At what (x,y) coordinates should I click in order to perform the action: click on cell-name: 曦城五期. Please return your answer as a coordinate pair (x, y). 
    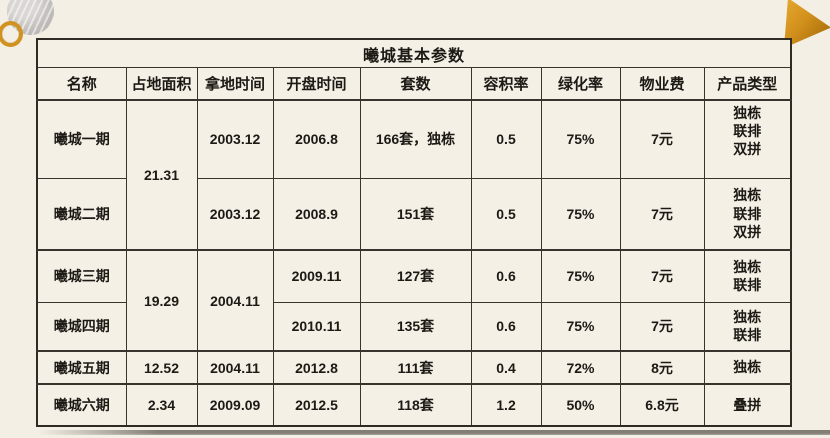
    Looking at the image, I should click on (81, 367).